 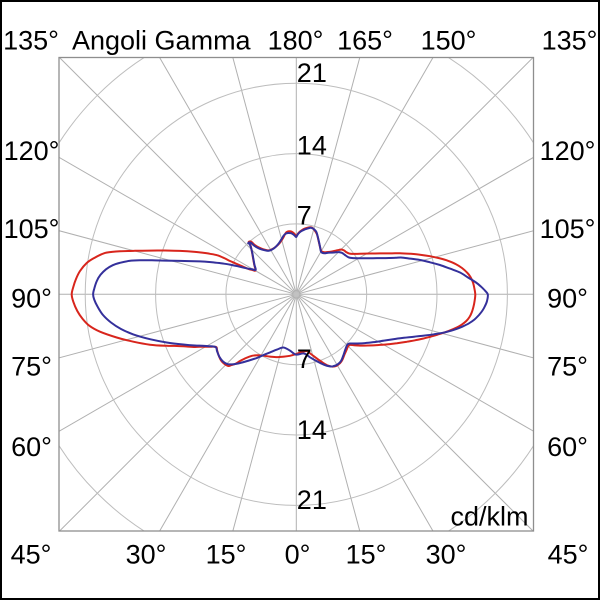 What do you see at coordinates (489, 517) in the screenshot?
I see `svg-text: cd/klm` at bounding box center [489, 517].